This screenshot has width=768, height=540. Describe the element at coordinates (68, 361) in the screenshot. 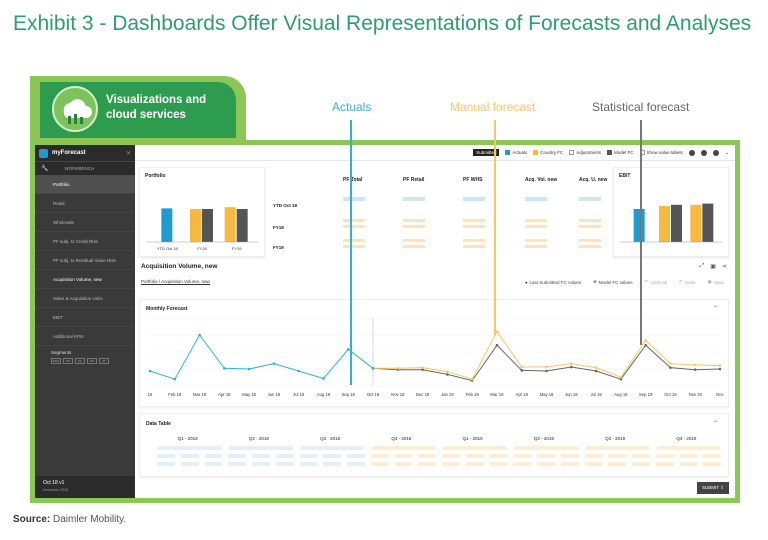

I see `segment-fr: FR` at that location.